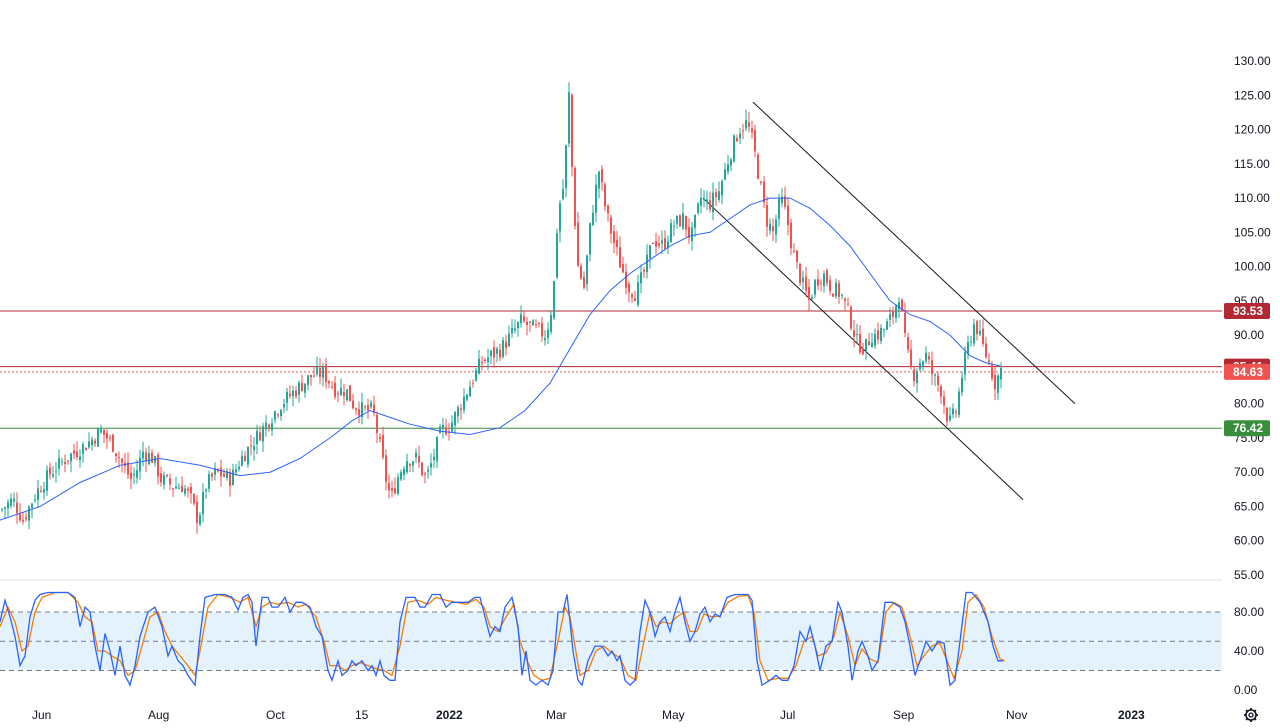 The image size is (1280, 728). Describe the element at coordinates (914, 253) in the screenshot. I see `channel-upper-line` at that location.